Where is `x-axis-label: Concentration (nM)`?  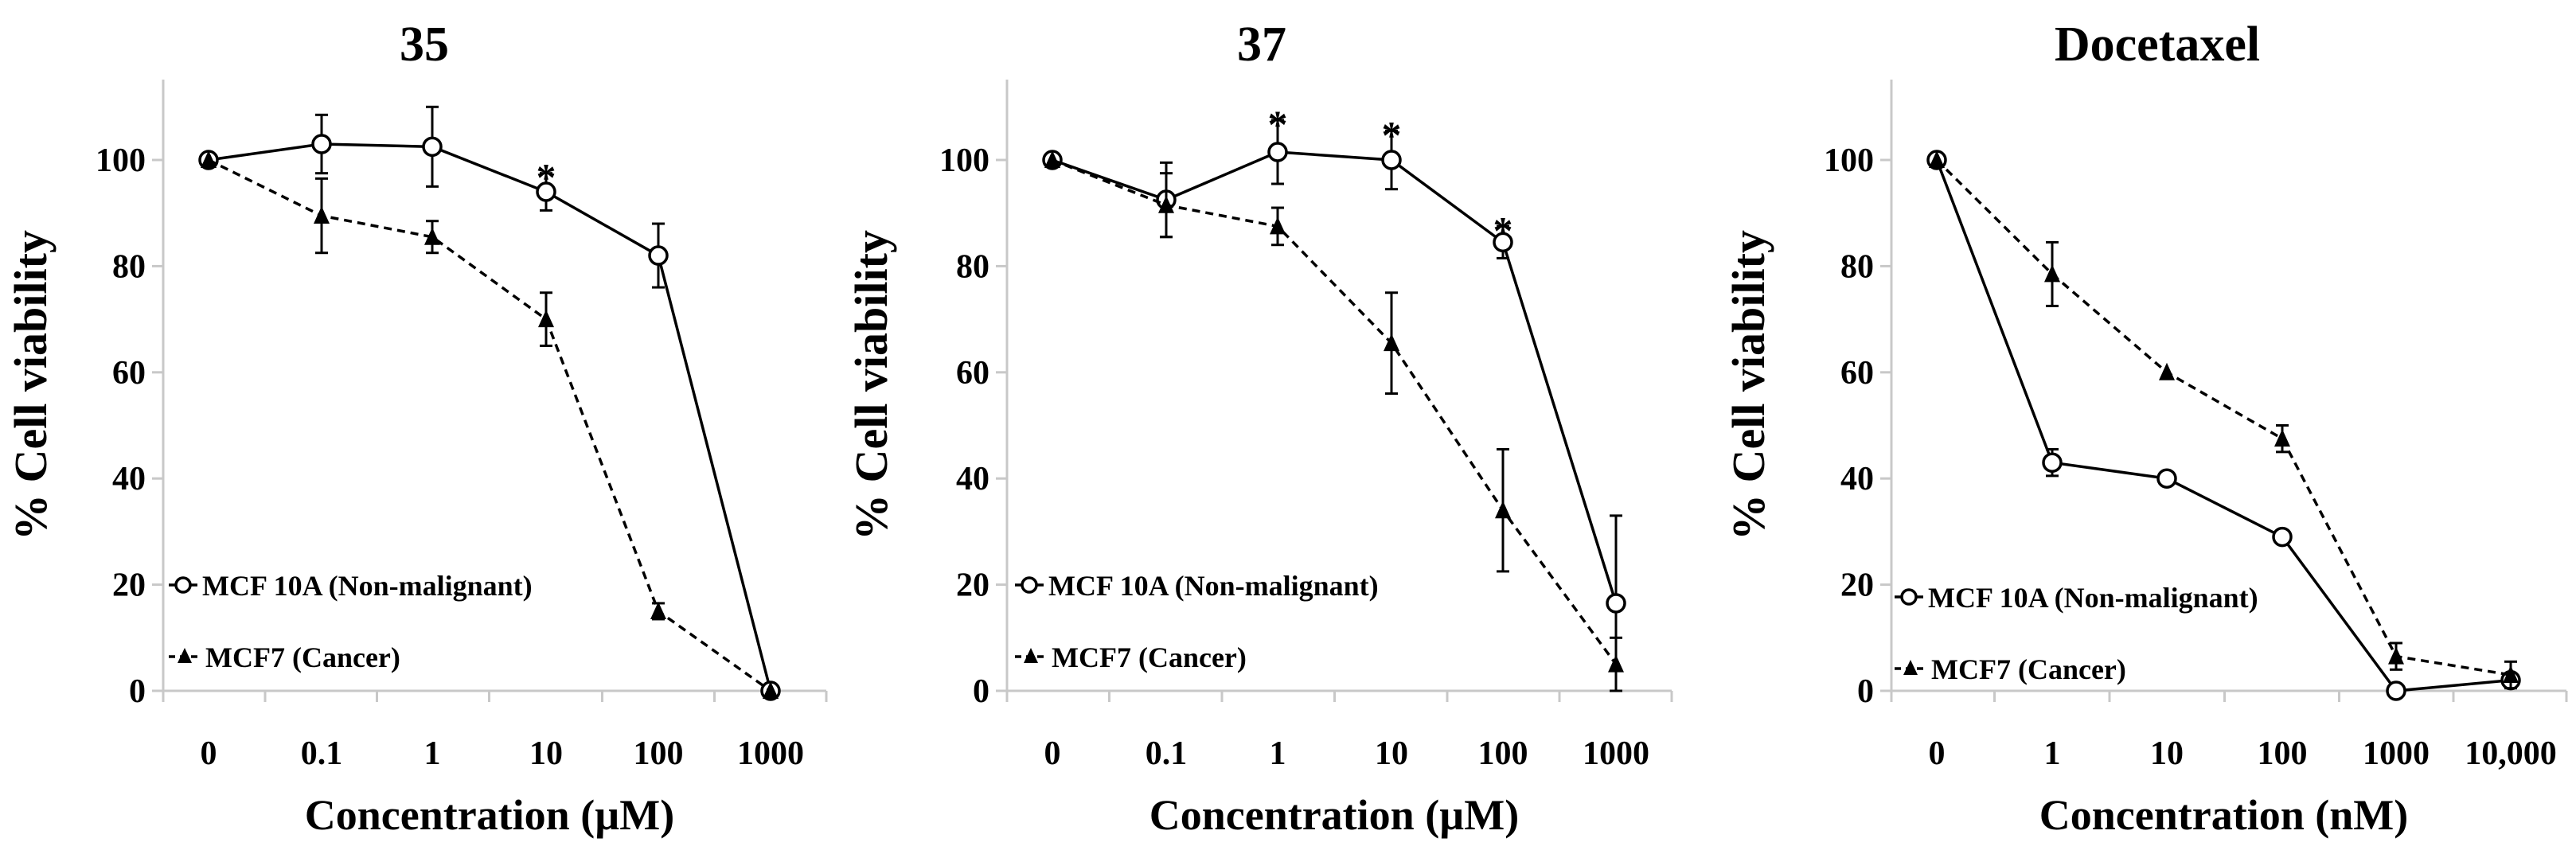 x-axis-label: Concentration (nM) is located at coordinates (2223, 815).